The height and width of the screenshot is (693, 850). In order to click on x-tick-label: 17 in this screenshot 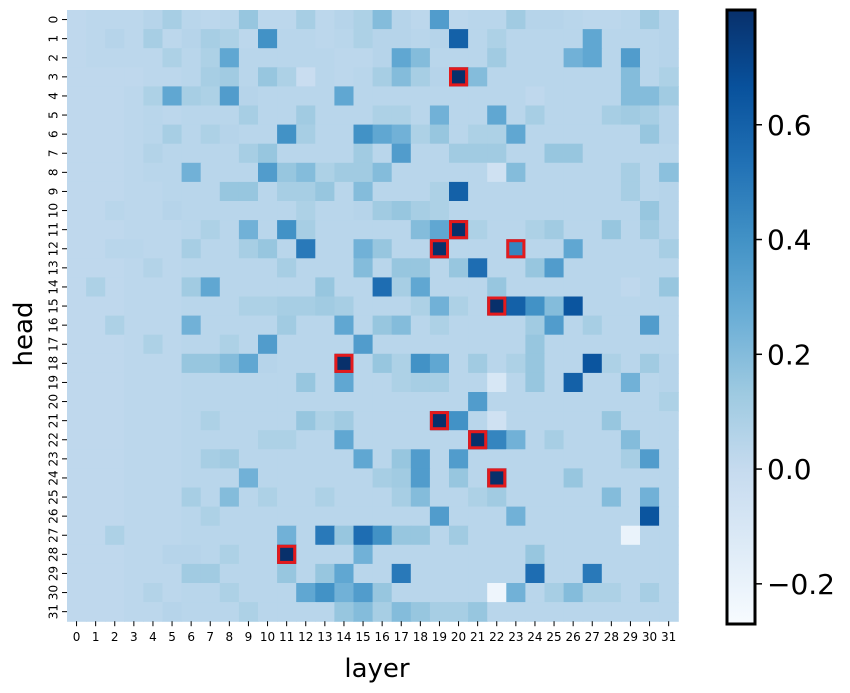, I will do `click(401, 637)`.